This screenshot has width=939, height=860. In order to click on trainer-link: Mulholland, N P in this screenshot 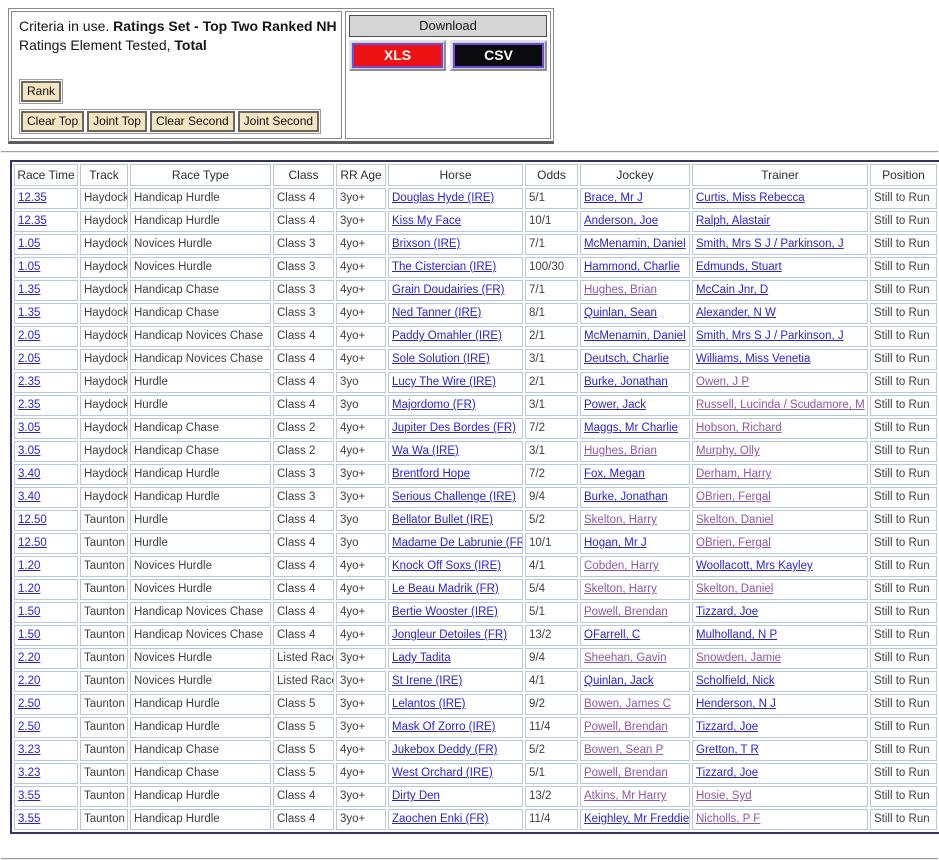, I will do `click(737, 635)`.